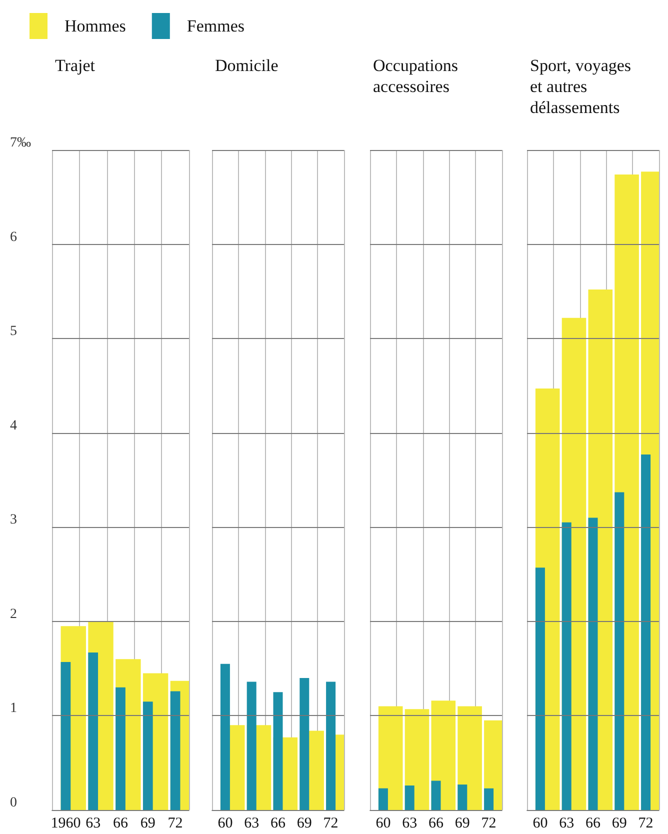  What do you see at coordinates (13, 520) in the screenshot?
I see `y-tick-label: 3` at bounding box center [13, 520].